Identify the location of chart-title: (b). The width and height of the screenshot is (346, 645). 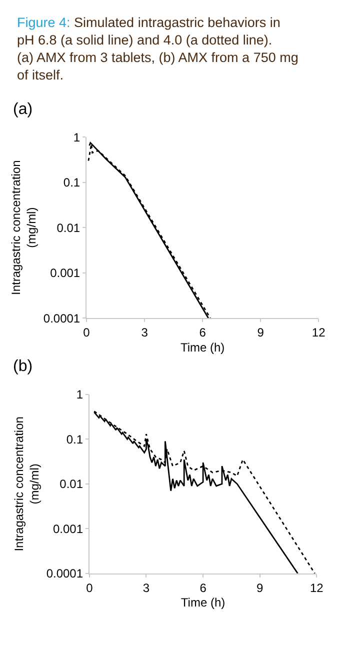
(23, 366).